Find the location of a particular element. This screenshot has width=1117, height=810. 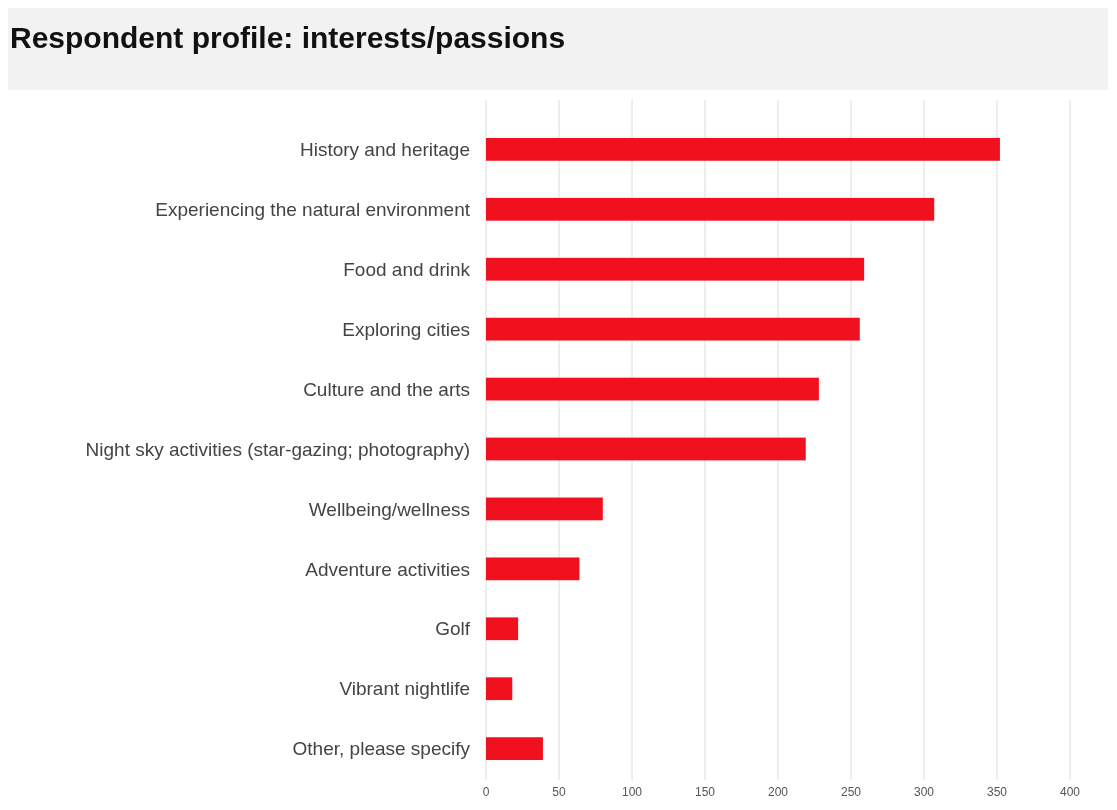

x-tick-label: 100 is located at coordinates (632, 792).